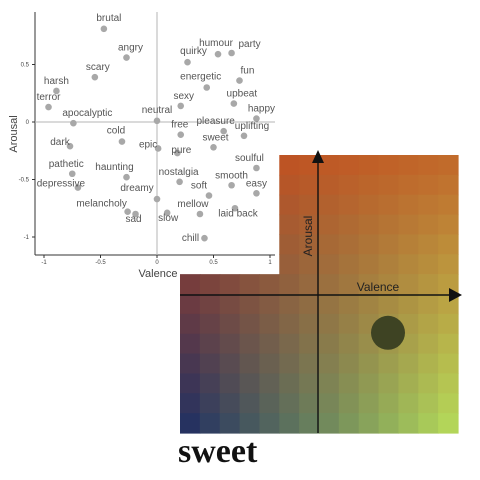  Describe the element at coordinates (180, 125) in the screenshot. I see `point-label: free` at that location.